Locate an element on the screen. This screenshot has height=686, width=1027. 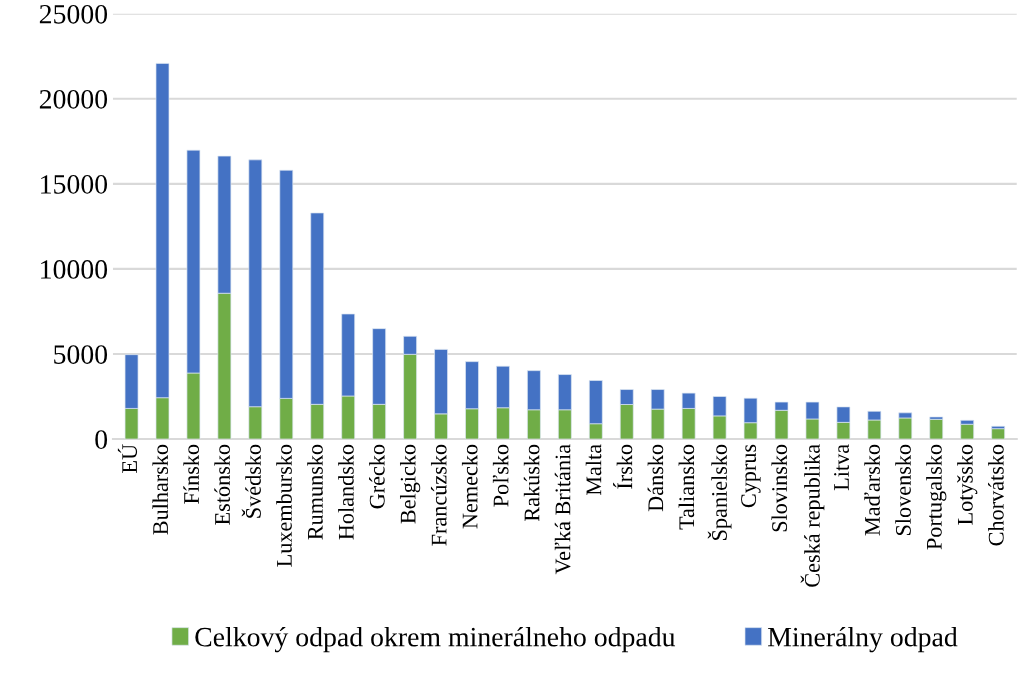
x-tick-label: EÚ is located at coordinates (127, 458).